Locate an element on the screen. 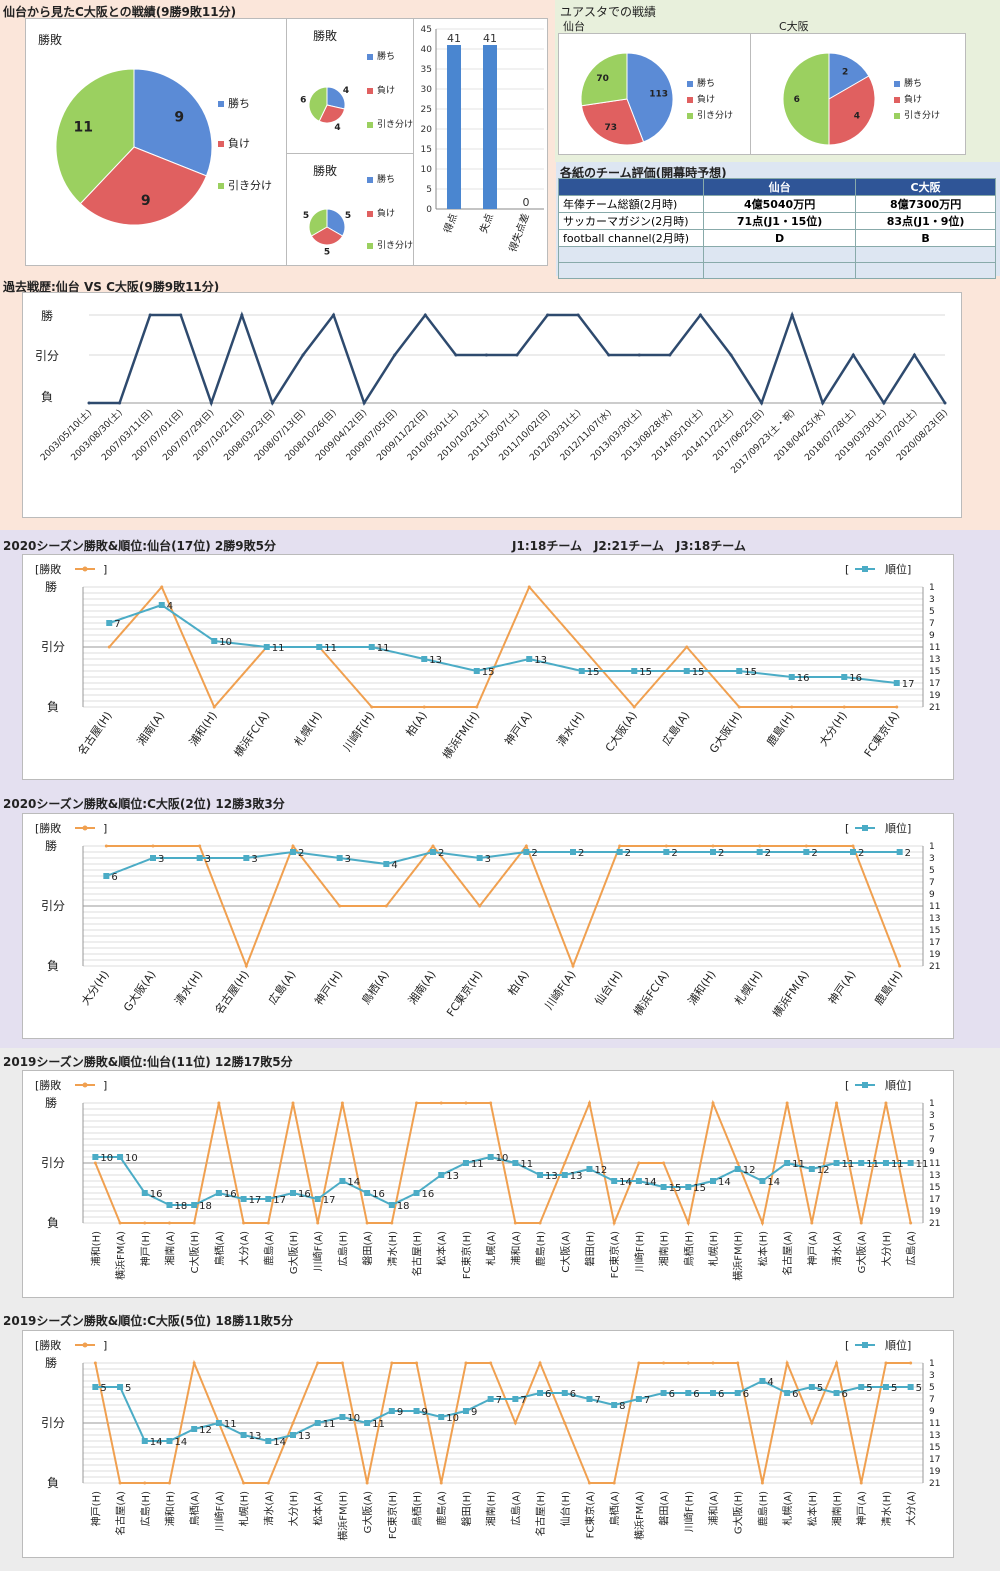 Image resolution: width=1000 pixels, height=1571 pixels. pie-label: 11 is located at coordinates (83, 128).